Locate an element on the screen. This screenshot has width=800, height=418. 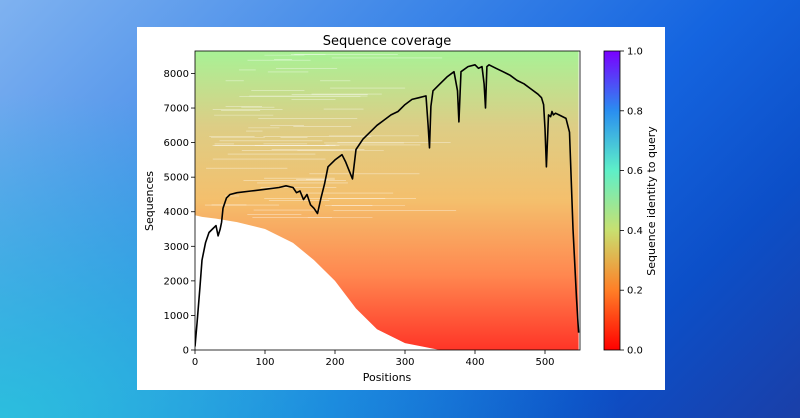
colorbar-tick-label: 0.2 is located at coordinates (635, 291).